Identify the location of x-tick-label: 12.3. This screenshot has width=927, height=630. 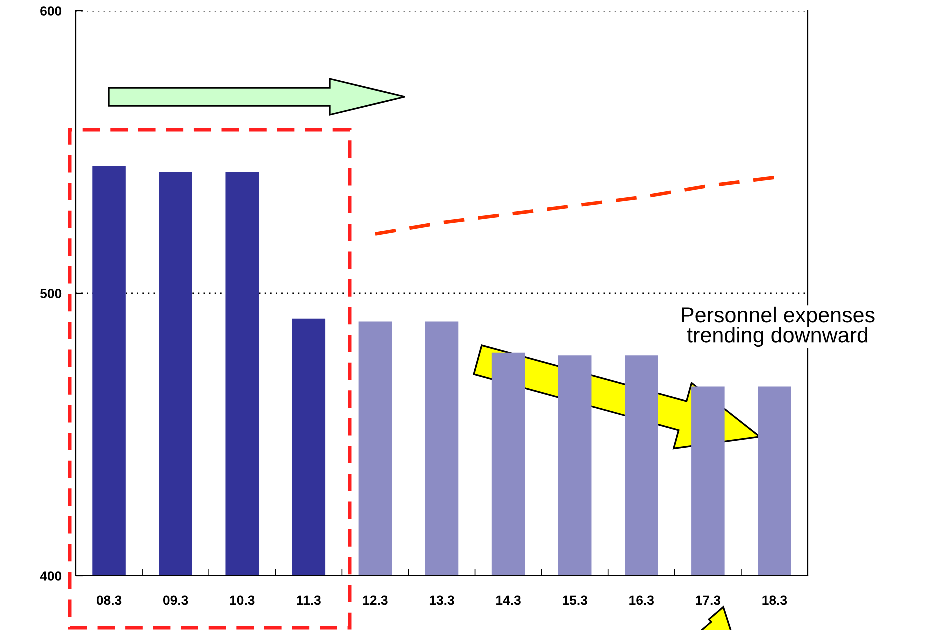
(375, 601).